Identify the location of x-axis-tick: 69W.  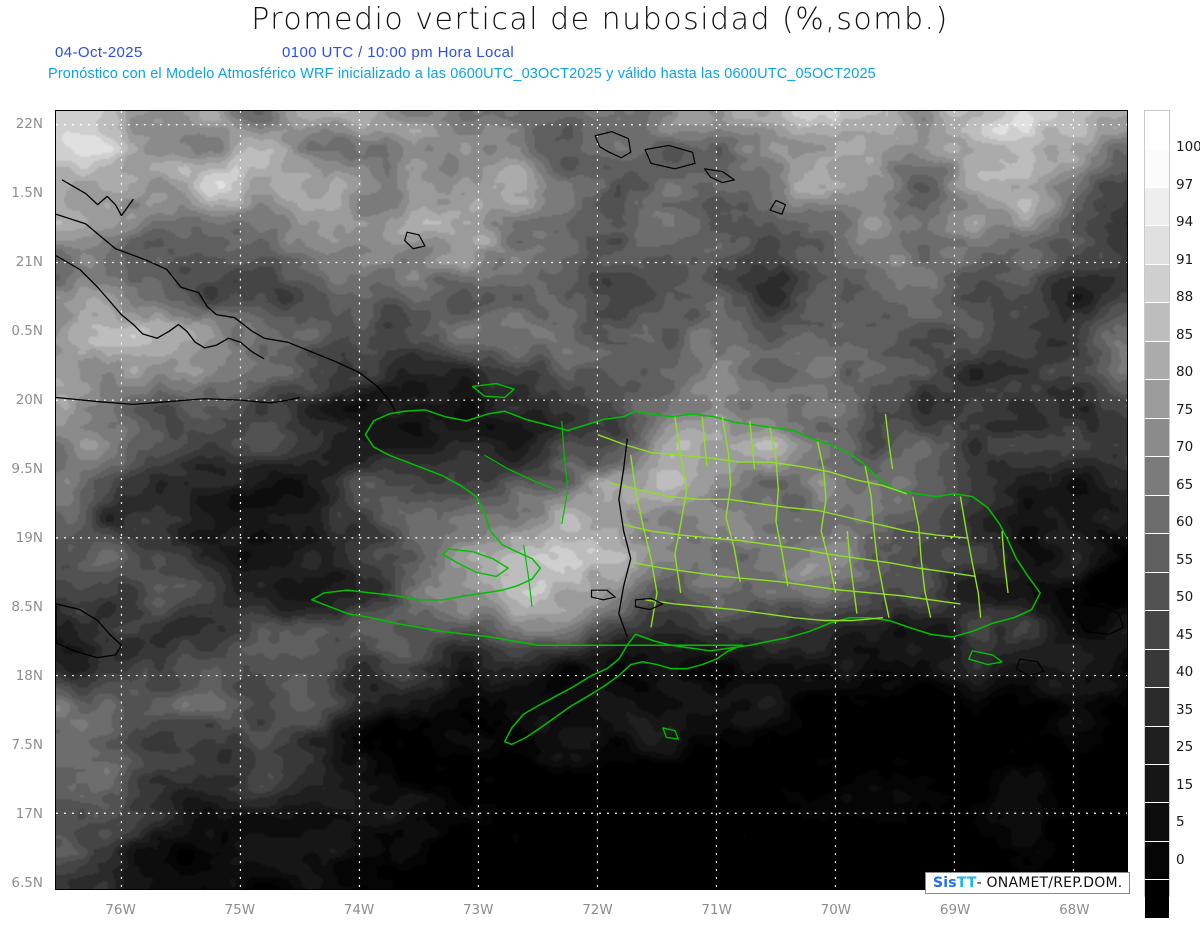
(955, 910).